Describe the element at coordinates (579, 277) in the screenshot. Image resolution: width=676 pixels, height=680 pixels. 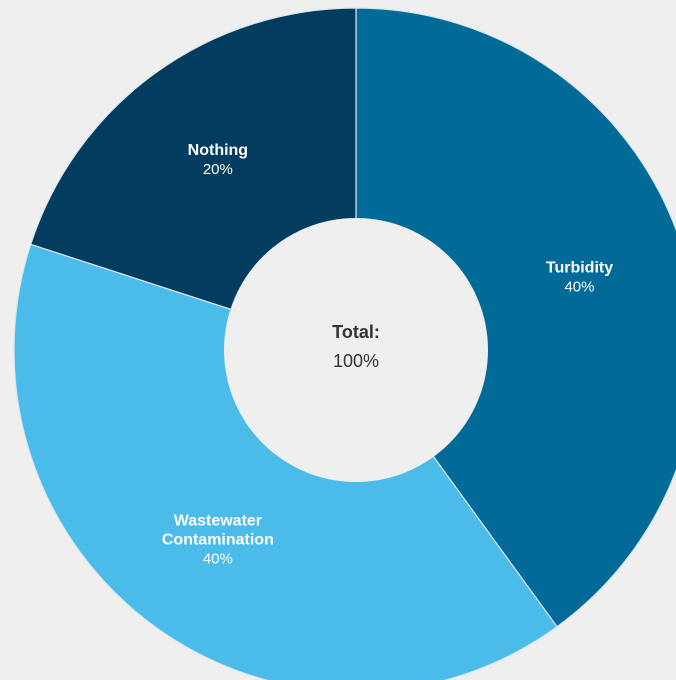
I see `slice-label-0: Turbidity 40%` at that location.